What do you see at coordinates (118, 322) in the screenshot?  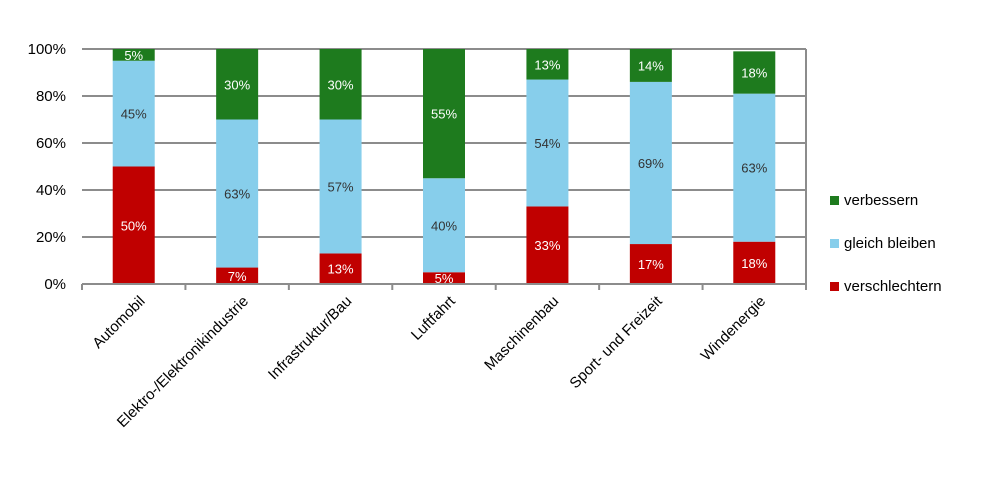 I see `x-tick-label: Automobil` at bounding box center [118, 322].